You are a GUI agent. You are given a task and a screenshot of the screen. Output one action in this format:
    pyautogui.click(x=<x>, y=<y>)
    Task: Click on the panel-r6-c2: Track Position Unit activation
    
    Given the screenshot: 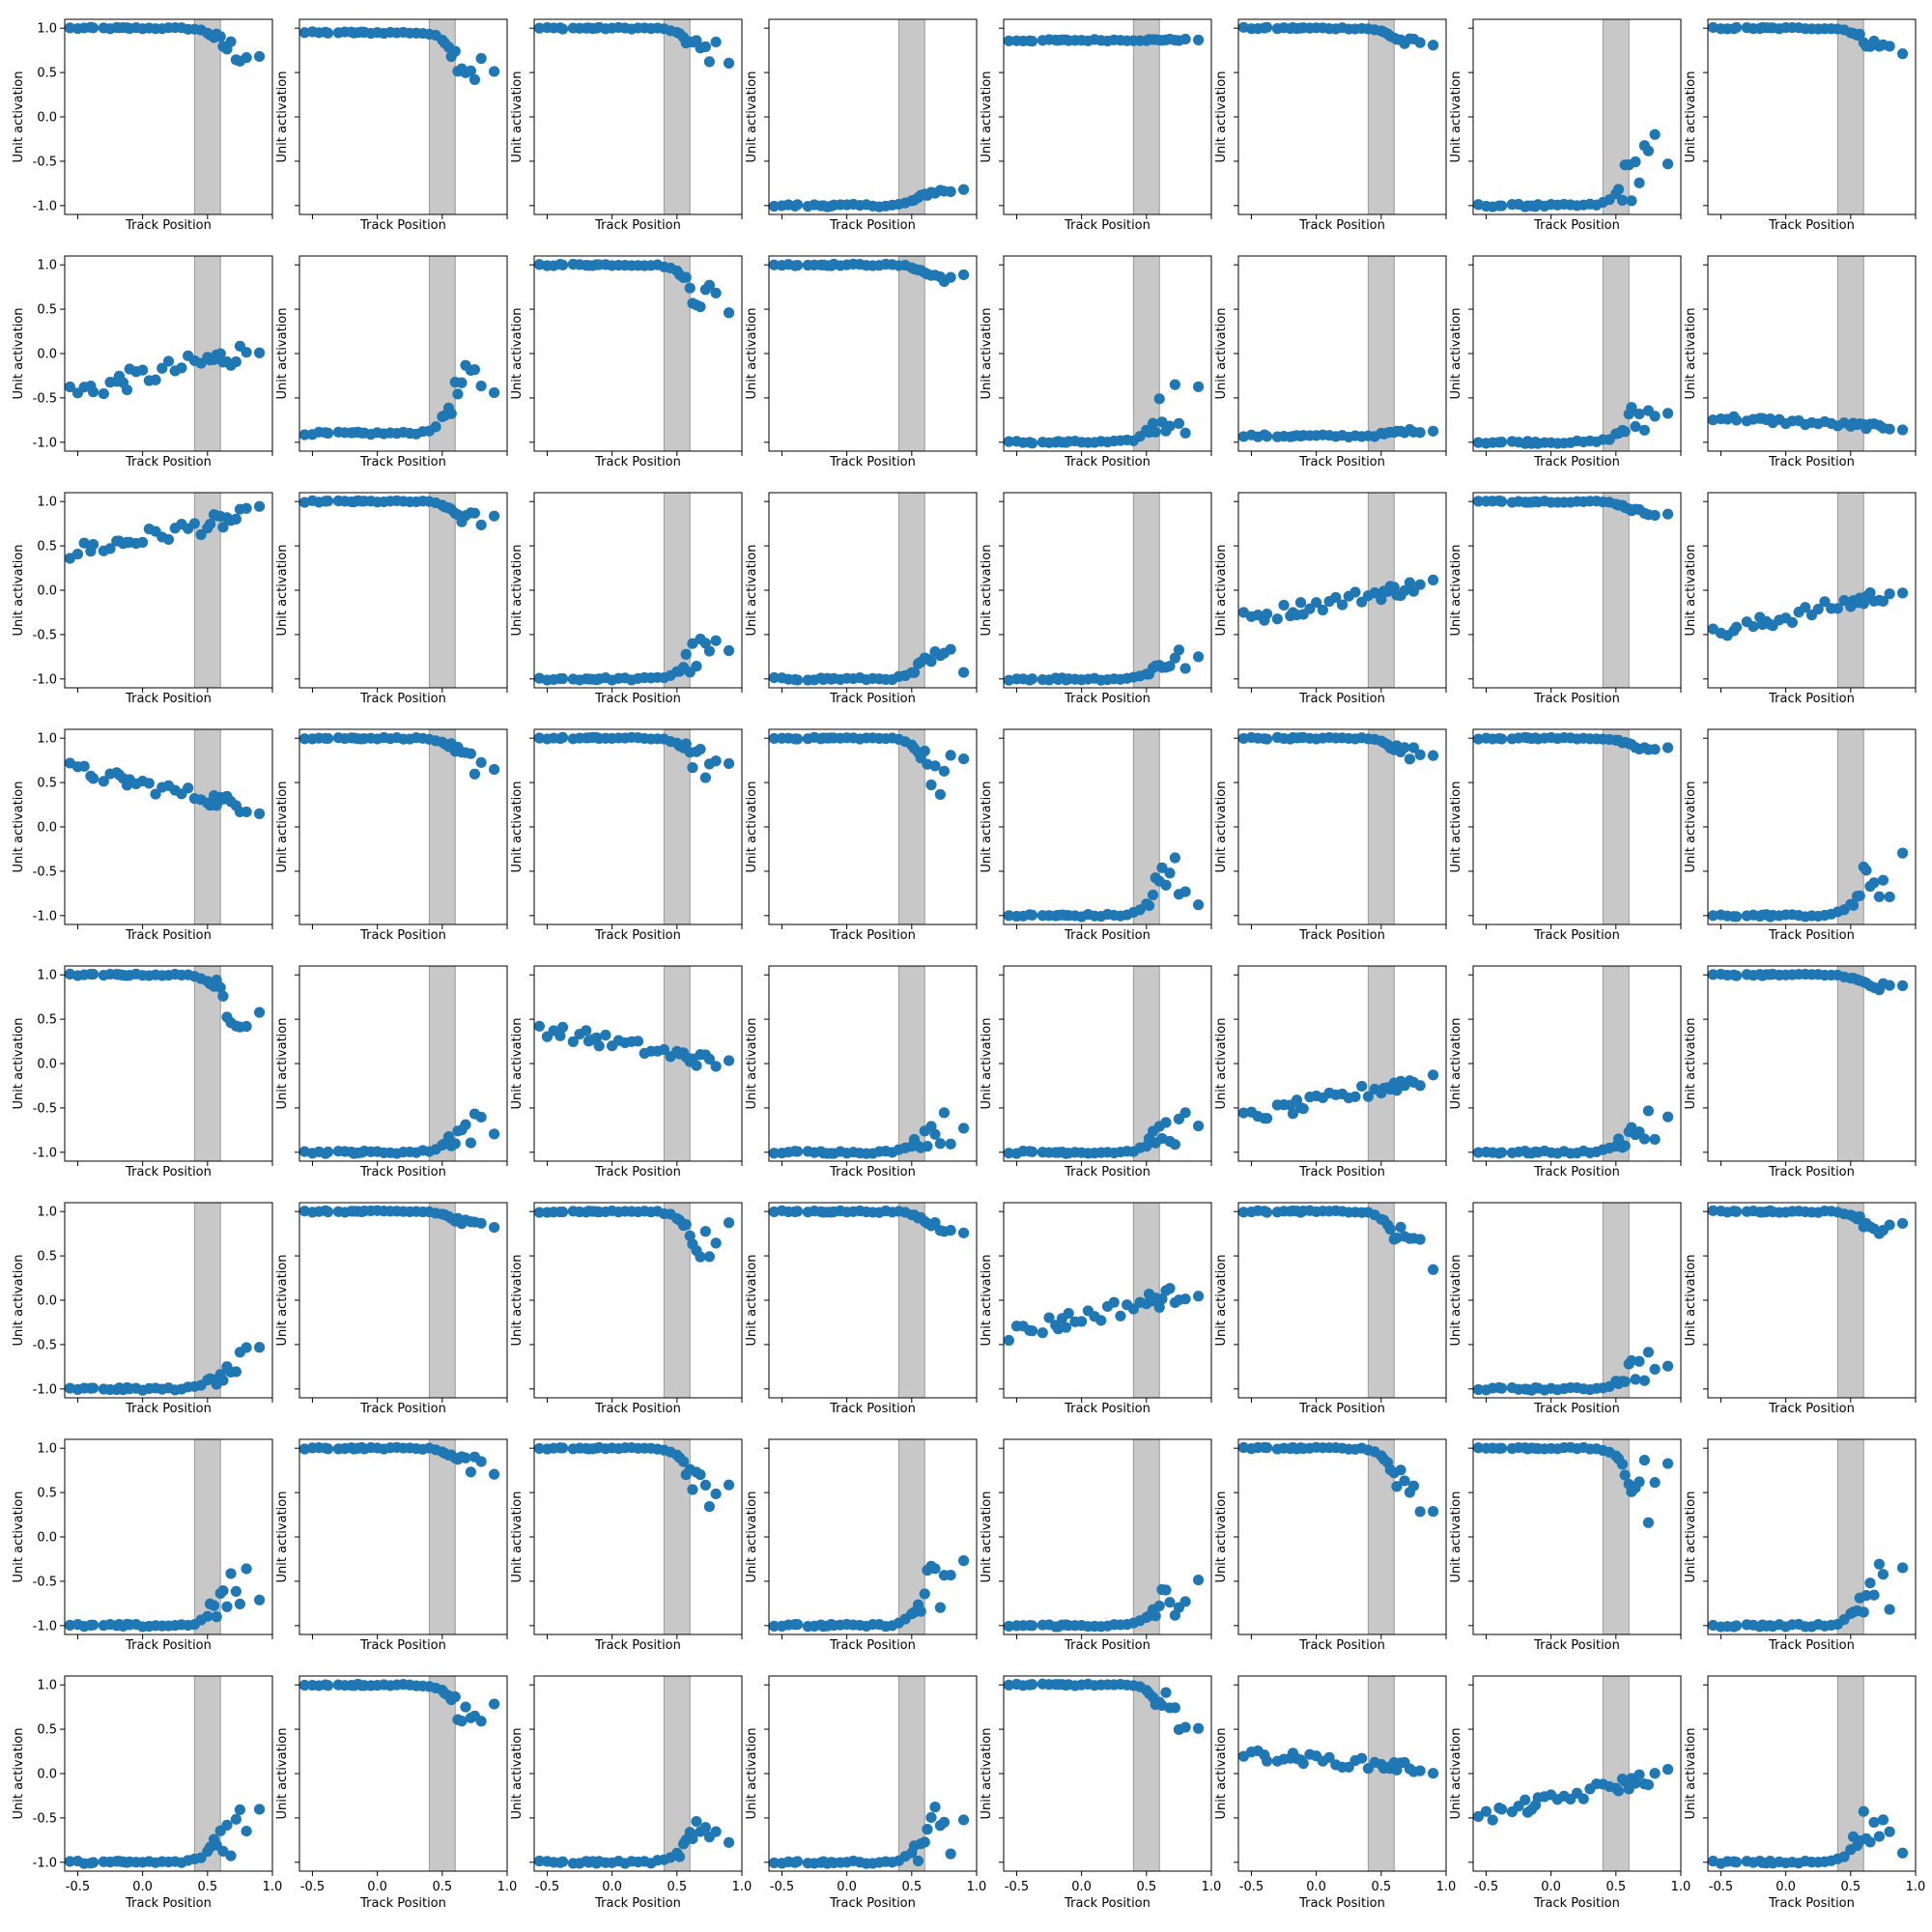 What is the action you would take?
    pyautogui.click(x=391, y=1309)
    